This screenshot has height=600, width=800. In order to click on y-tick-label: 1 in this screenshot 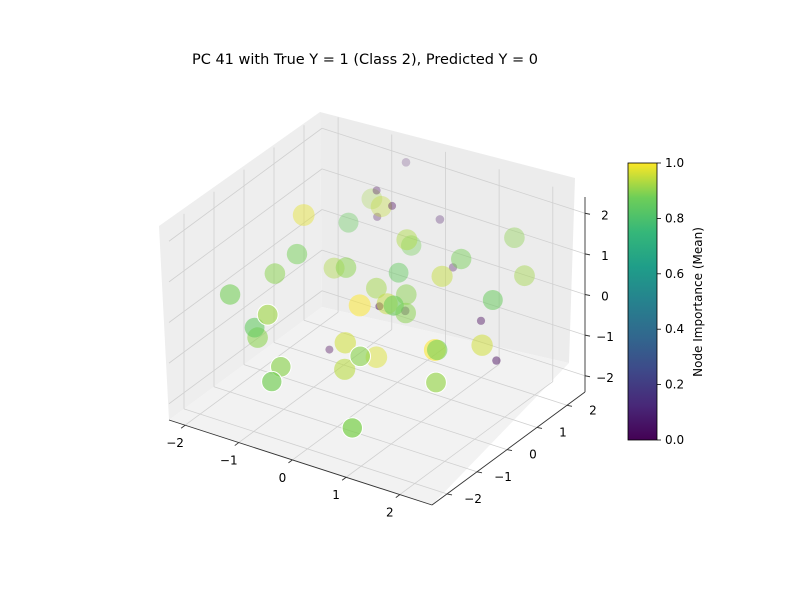, I will do `click(563, 432)`.